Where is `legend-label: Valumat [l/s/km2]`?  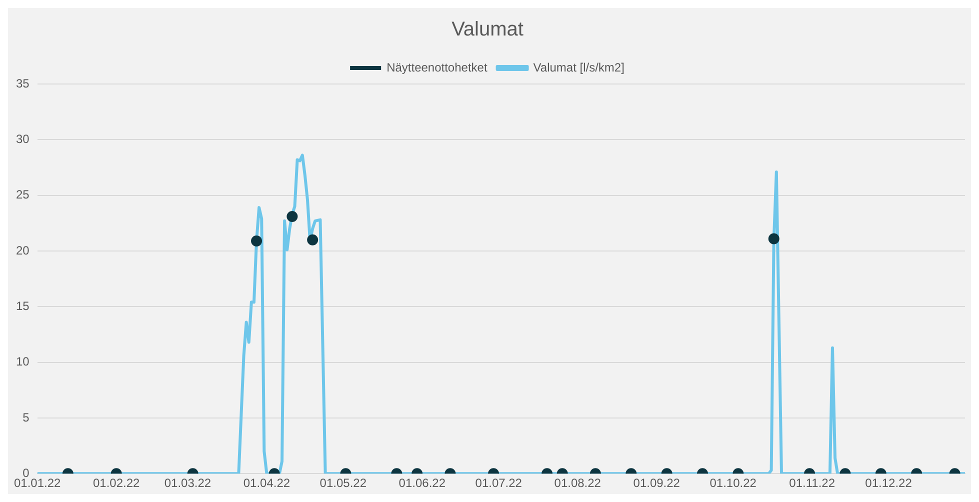 legend-label: Valumat [l/s/km2] is located at coordinates (578, 67).